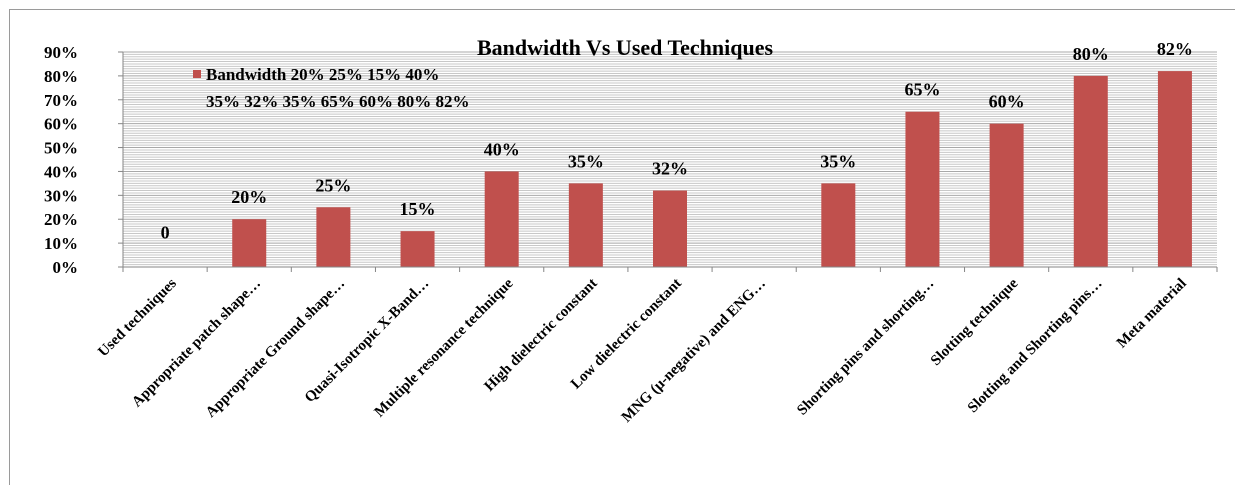  What do you see at coordinates (922, 90) in the screenshot?
I see `data-label: 65%` at bounding box center [922, 90].